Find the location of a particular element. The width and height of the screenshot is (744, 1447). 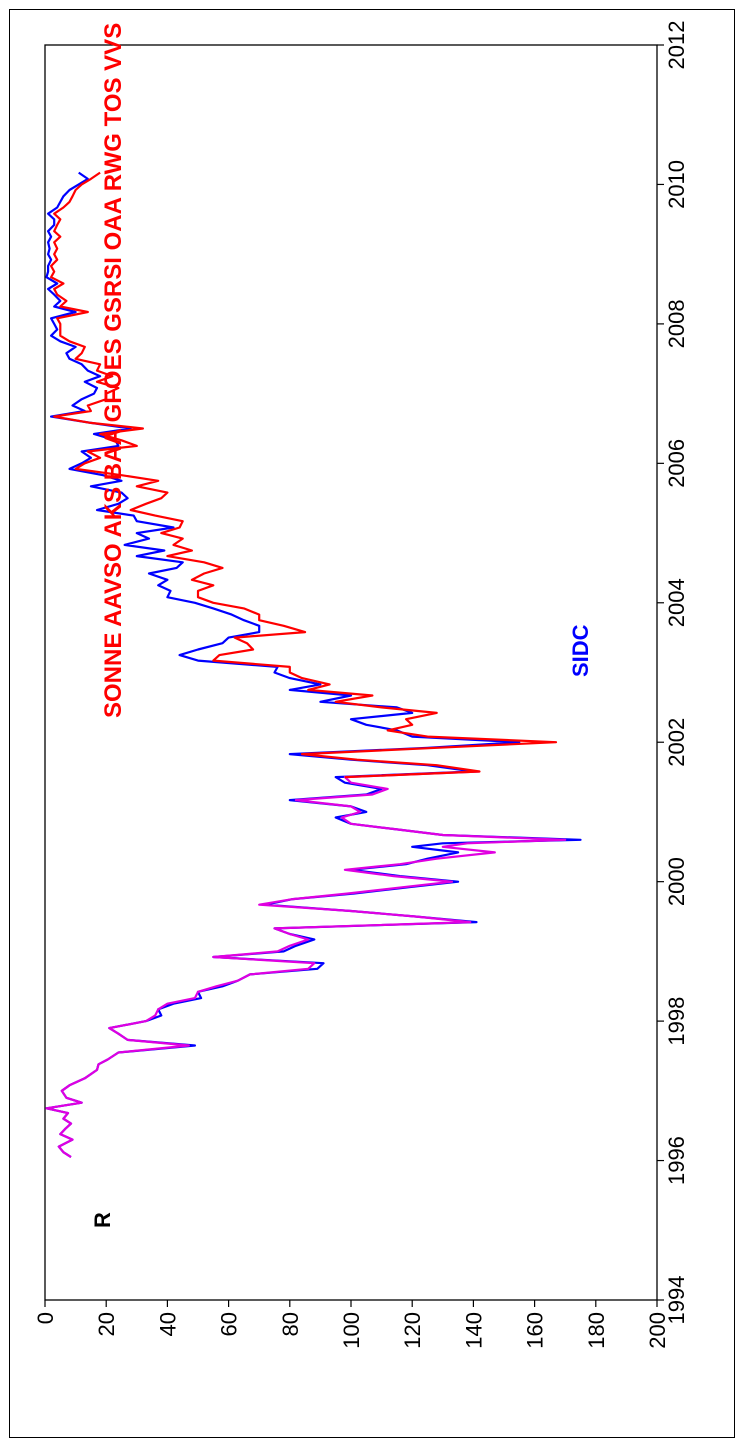

r-axis-tick-label: 200 is located at coordinates (657, 1330).